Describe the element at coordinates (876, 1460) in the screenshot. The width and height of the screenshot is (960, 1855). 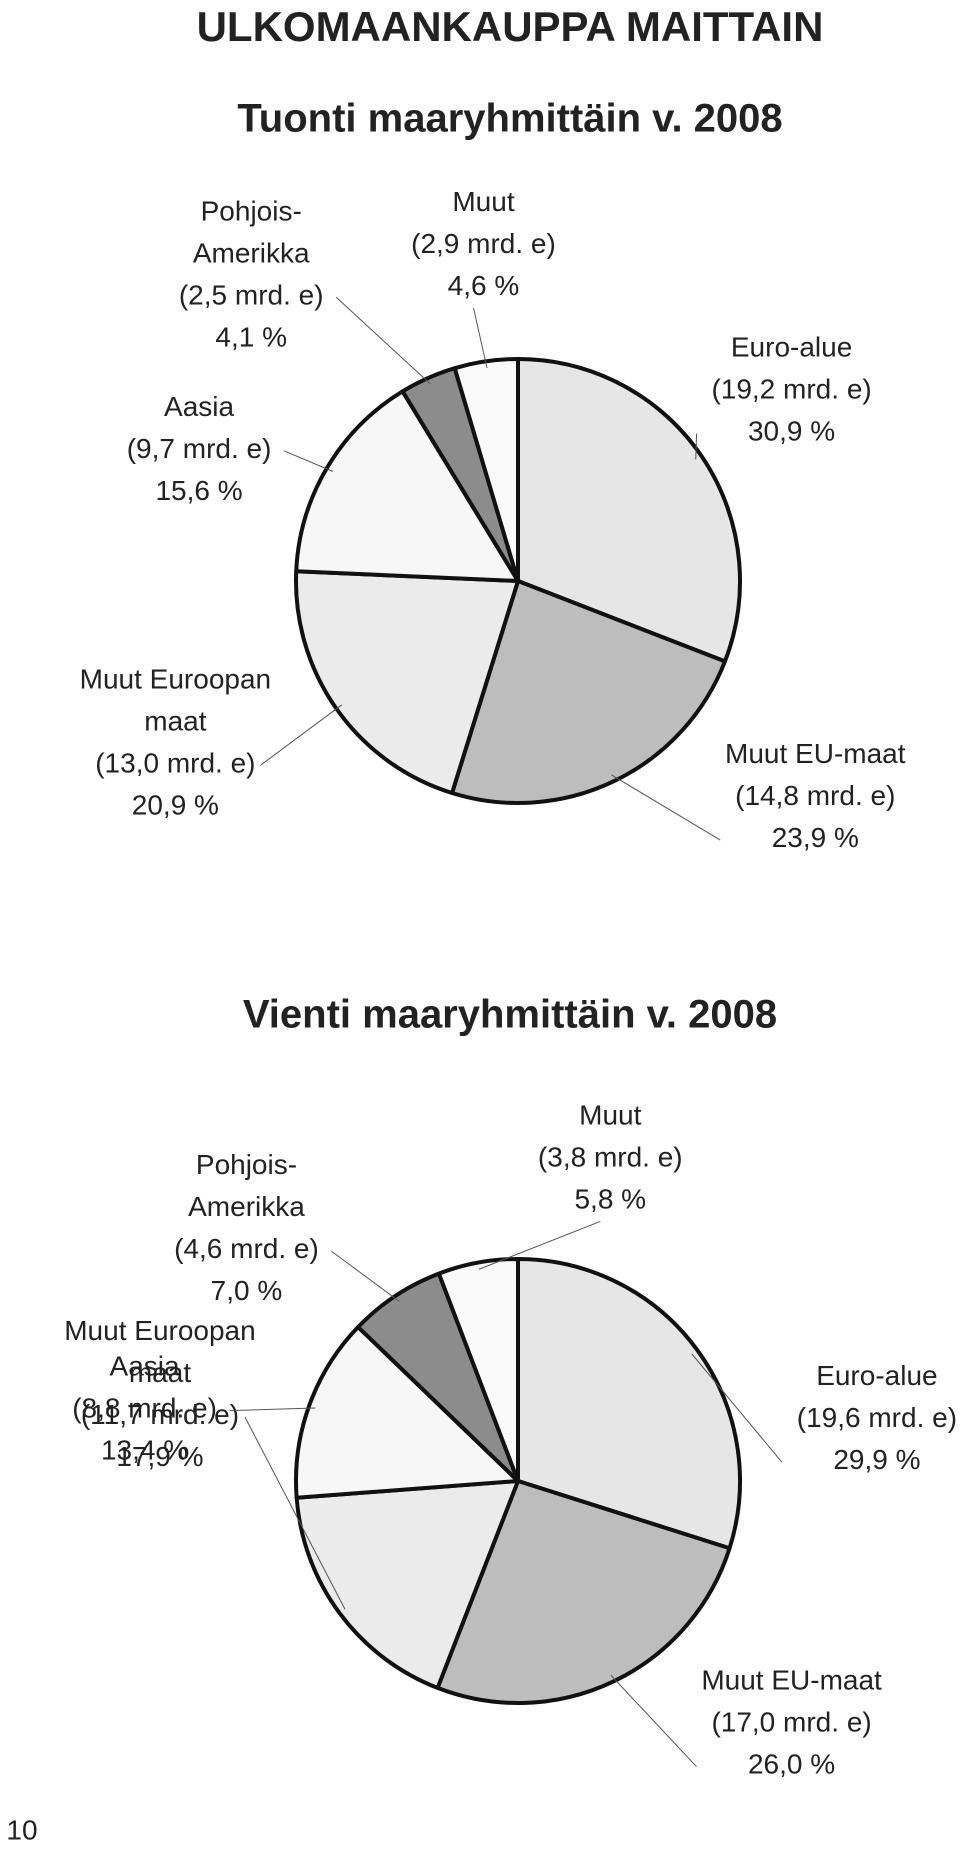
I see `value-label: 29,9 %` at that location.